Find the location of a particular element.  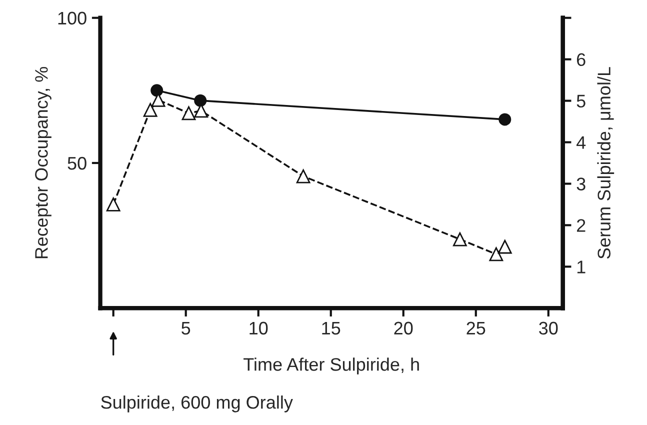

y2-tick-label: 6 is located at coordinates (581, 59).